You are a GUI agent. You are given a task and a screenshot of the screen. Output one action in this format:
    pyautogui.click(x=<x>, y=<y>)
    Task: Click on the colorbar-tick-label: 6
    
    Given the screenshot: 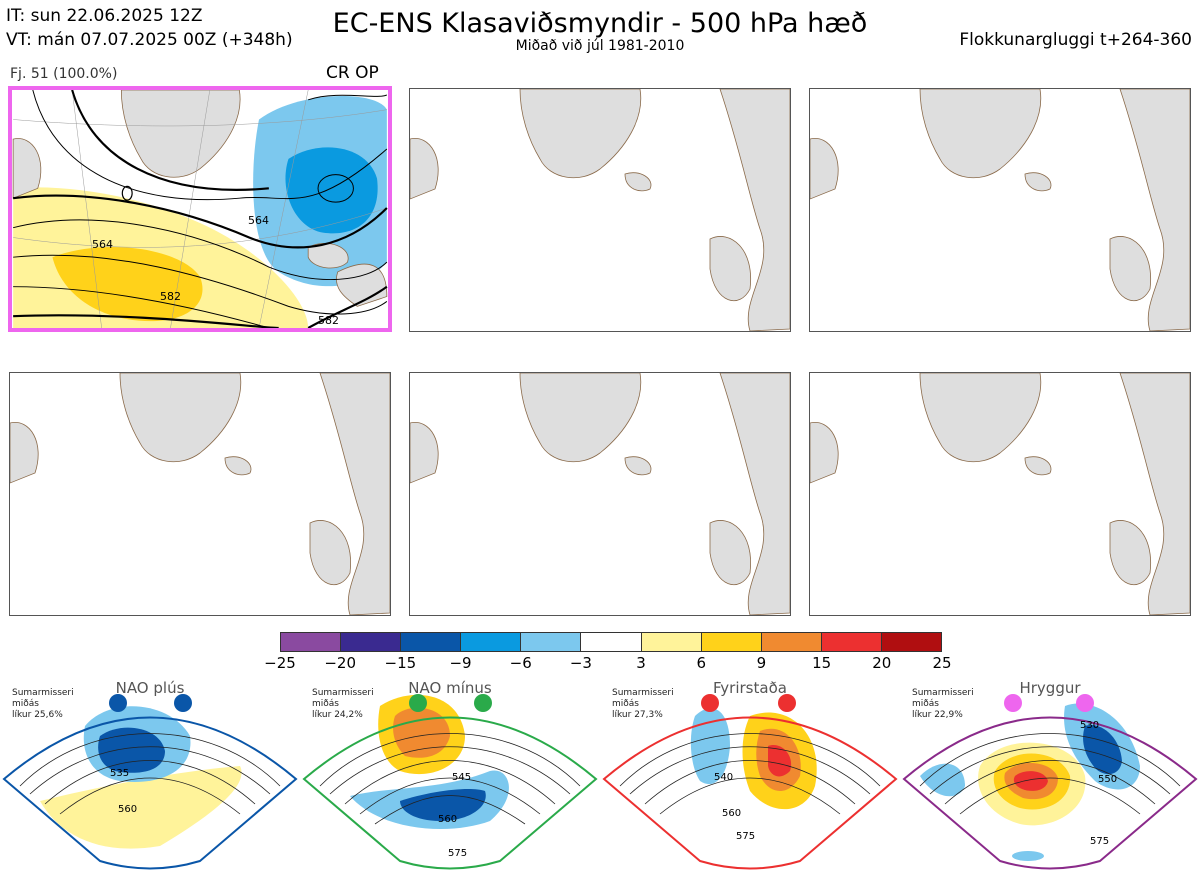 What is the action you would take?
    pyautogui.click(x=701, y=663)
    